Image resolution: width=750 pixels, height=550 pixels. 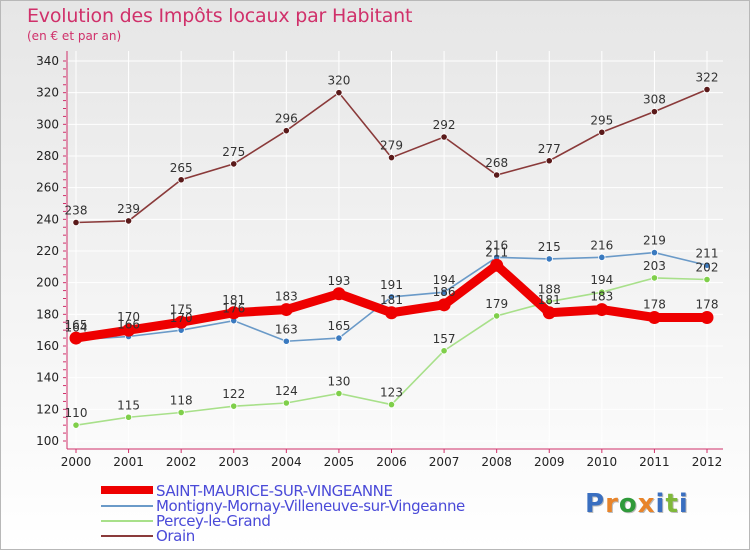 What do you see at coordinates (233, 152) in the screenshot?
I see `data-label: 275` at bounding box center [233, 152].